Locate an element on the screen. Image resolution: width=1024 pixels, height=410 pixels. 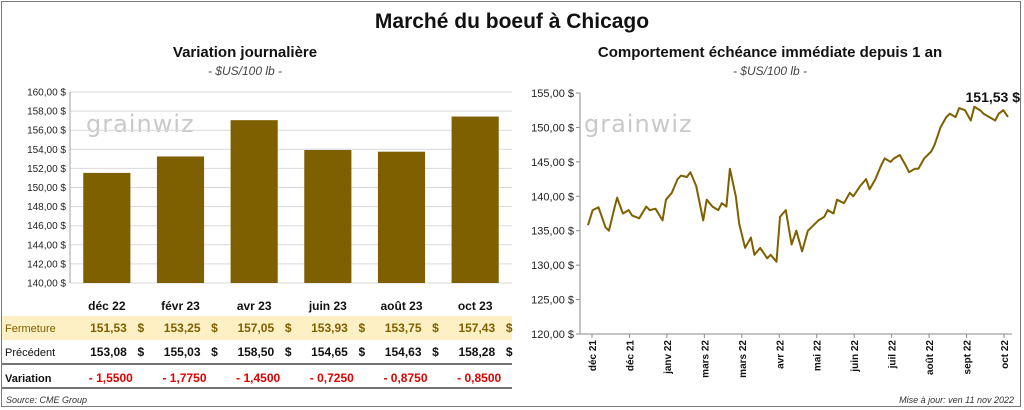
table-cell: - 0,8500 is located at coordinates (479, 378).